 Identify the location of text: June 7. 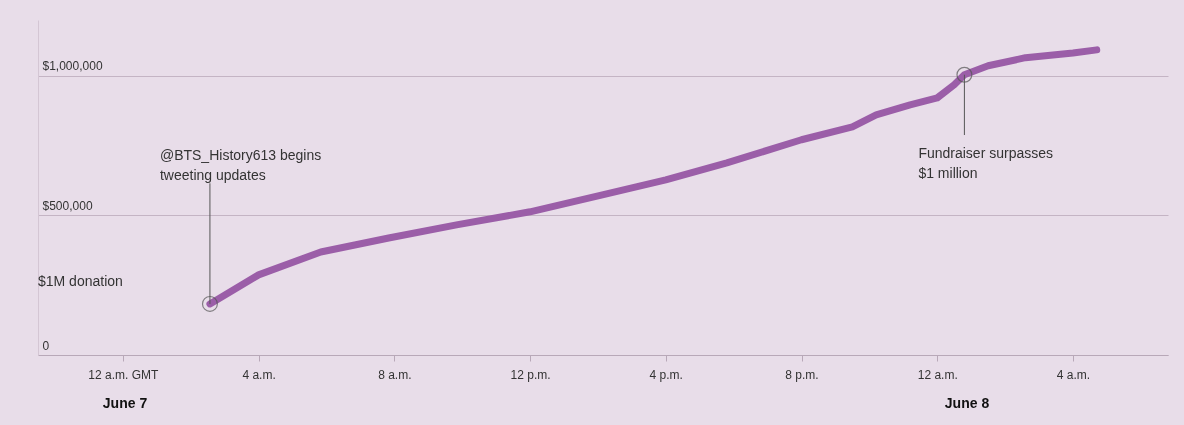
(125, 403).